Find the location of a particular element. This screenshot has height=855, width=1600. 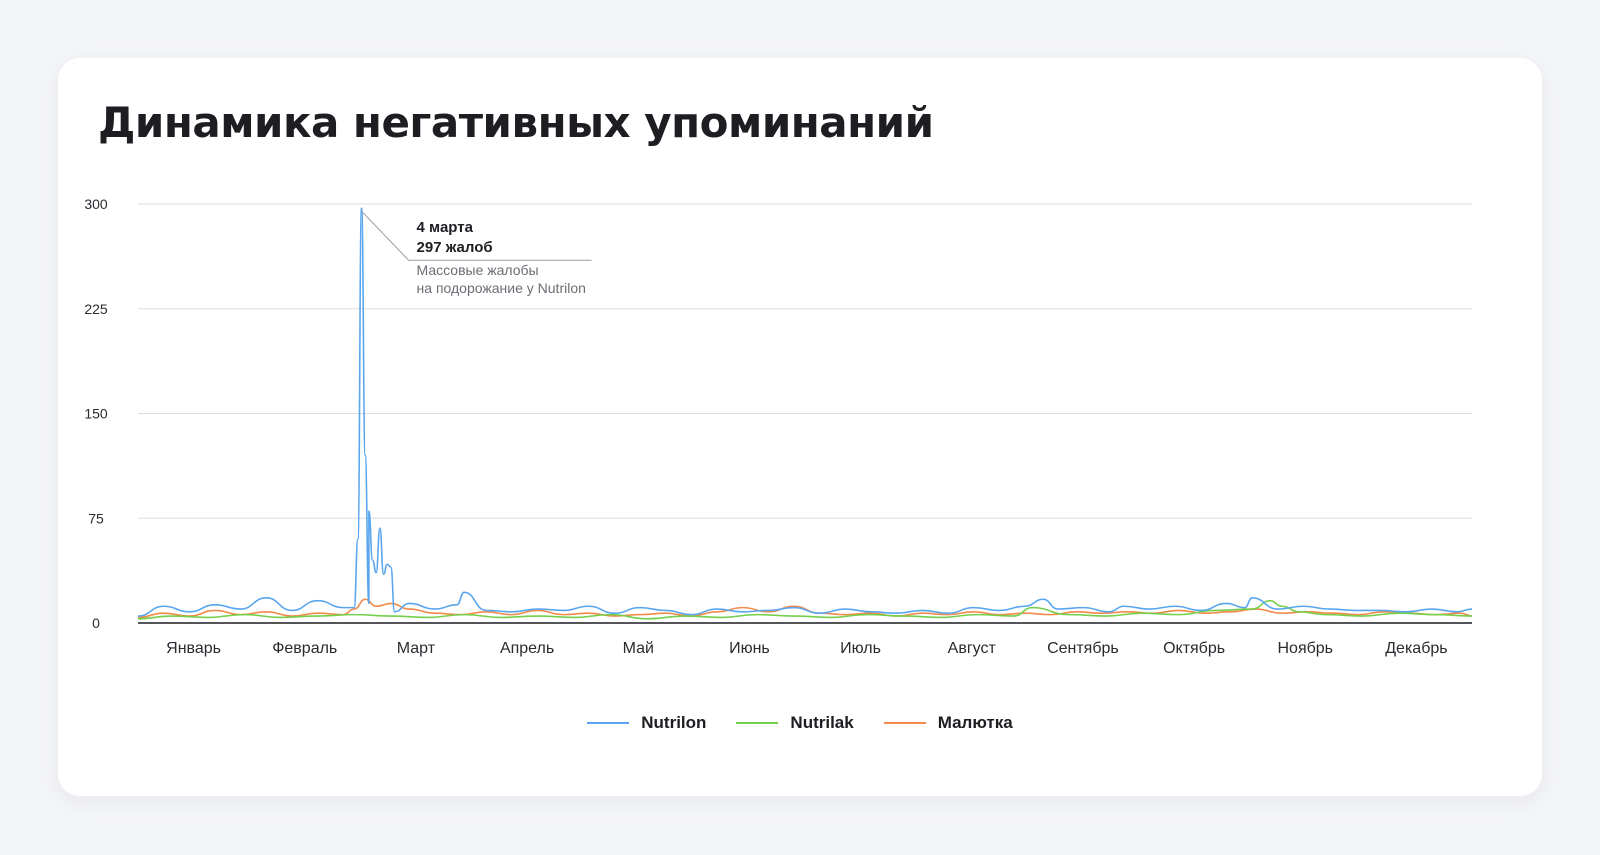

x-month-label: Февраль is located at coordinates (304, 648).